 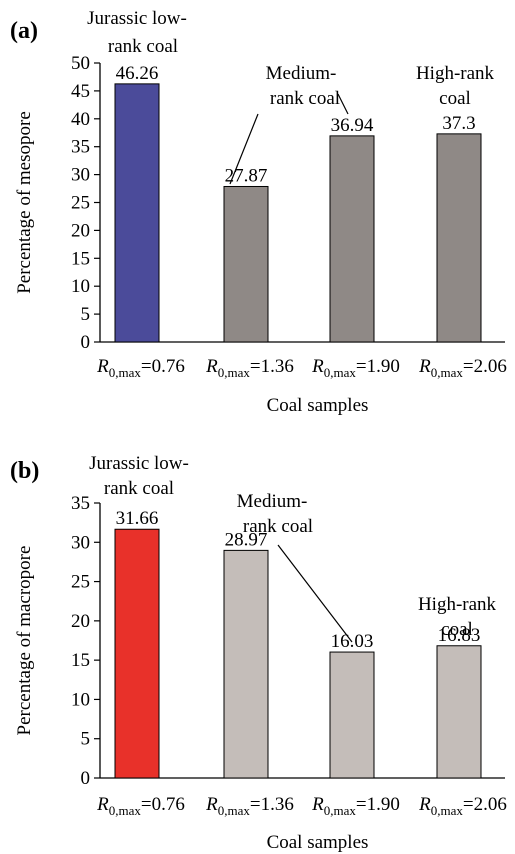 What do you see at coordinates (80, 119) in the screenshot?
I see `y-tick-label: 40` at bounding box center [80, 119].